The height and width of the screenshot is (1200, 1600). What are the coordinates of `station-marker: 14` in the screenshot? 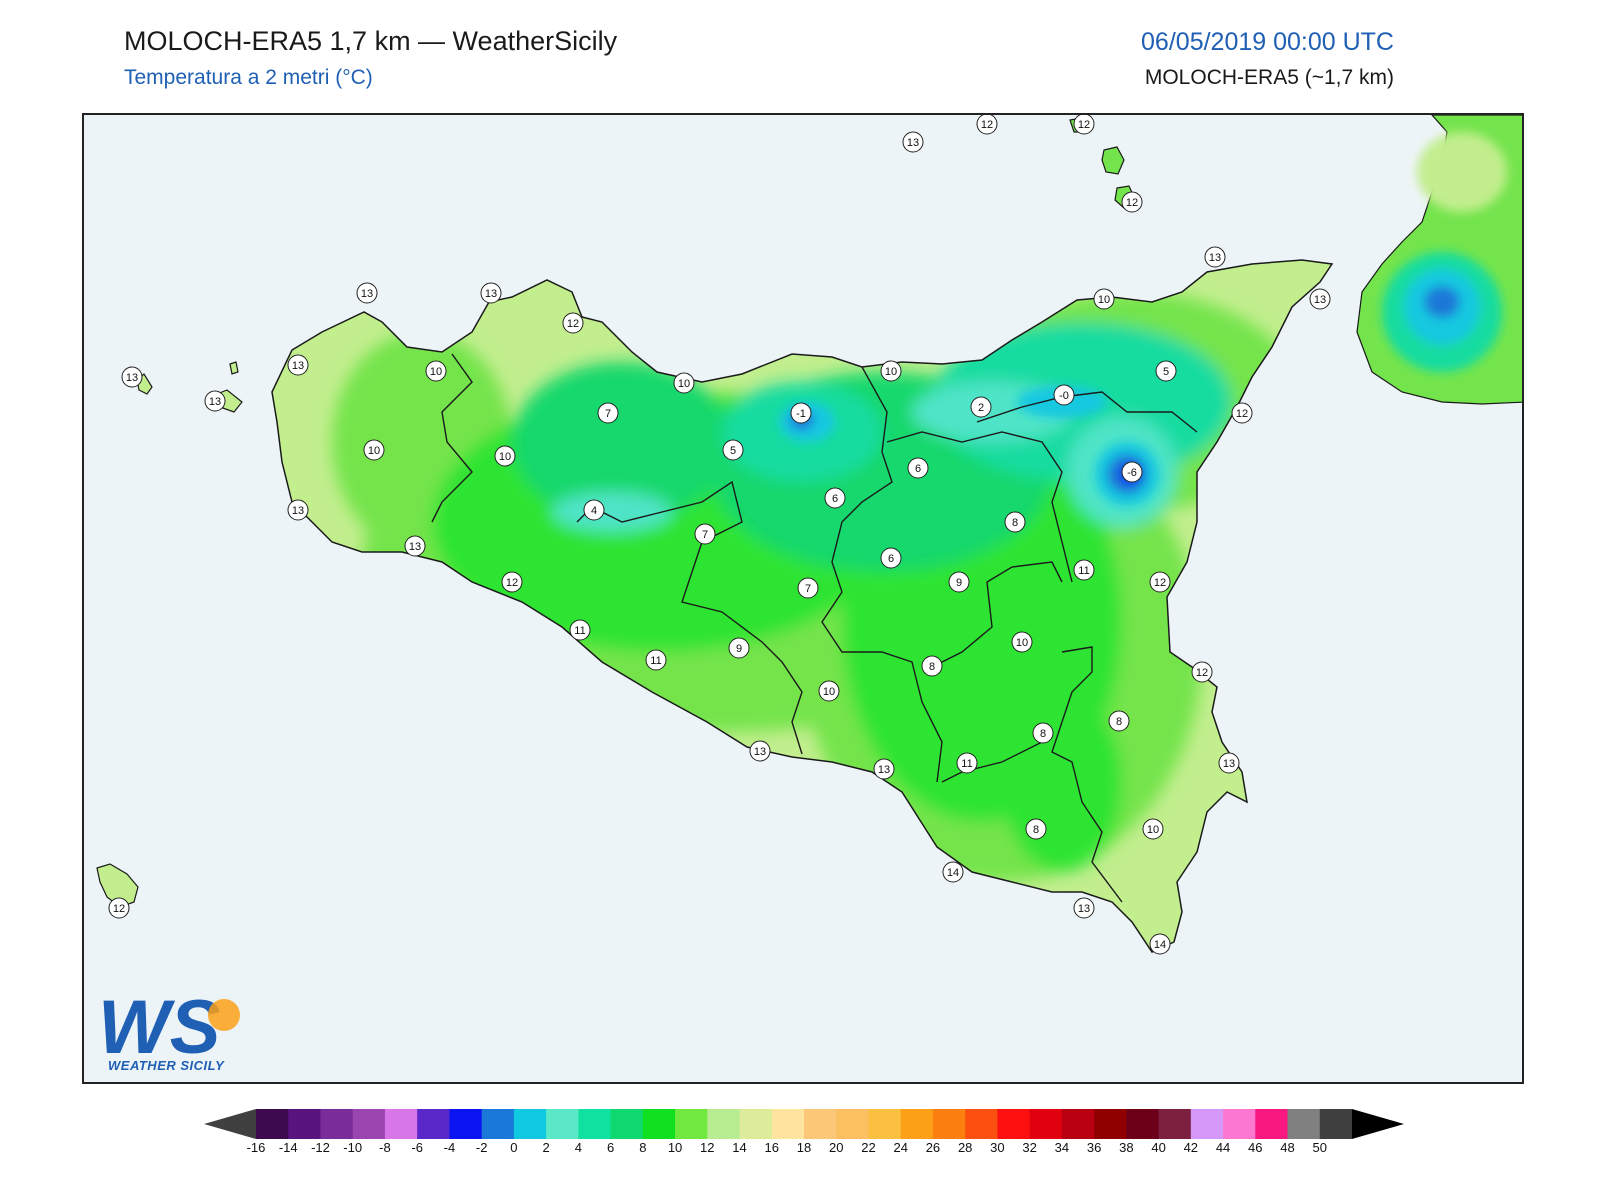 It's located at (1160, 944).